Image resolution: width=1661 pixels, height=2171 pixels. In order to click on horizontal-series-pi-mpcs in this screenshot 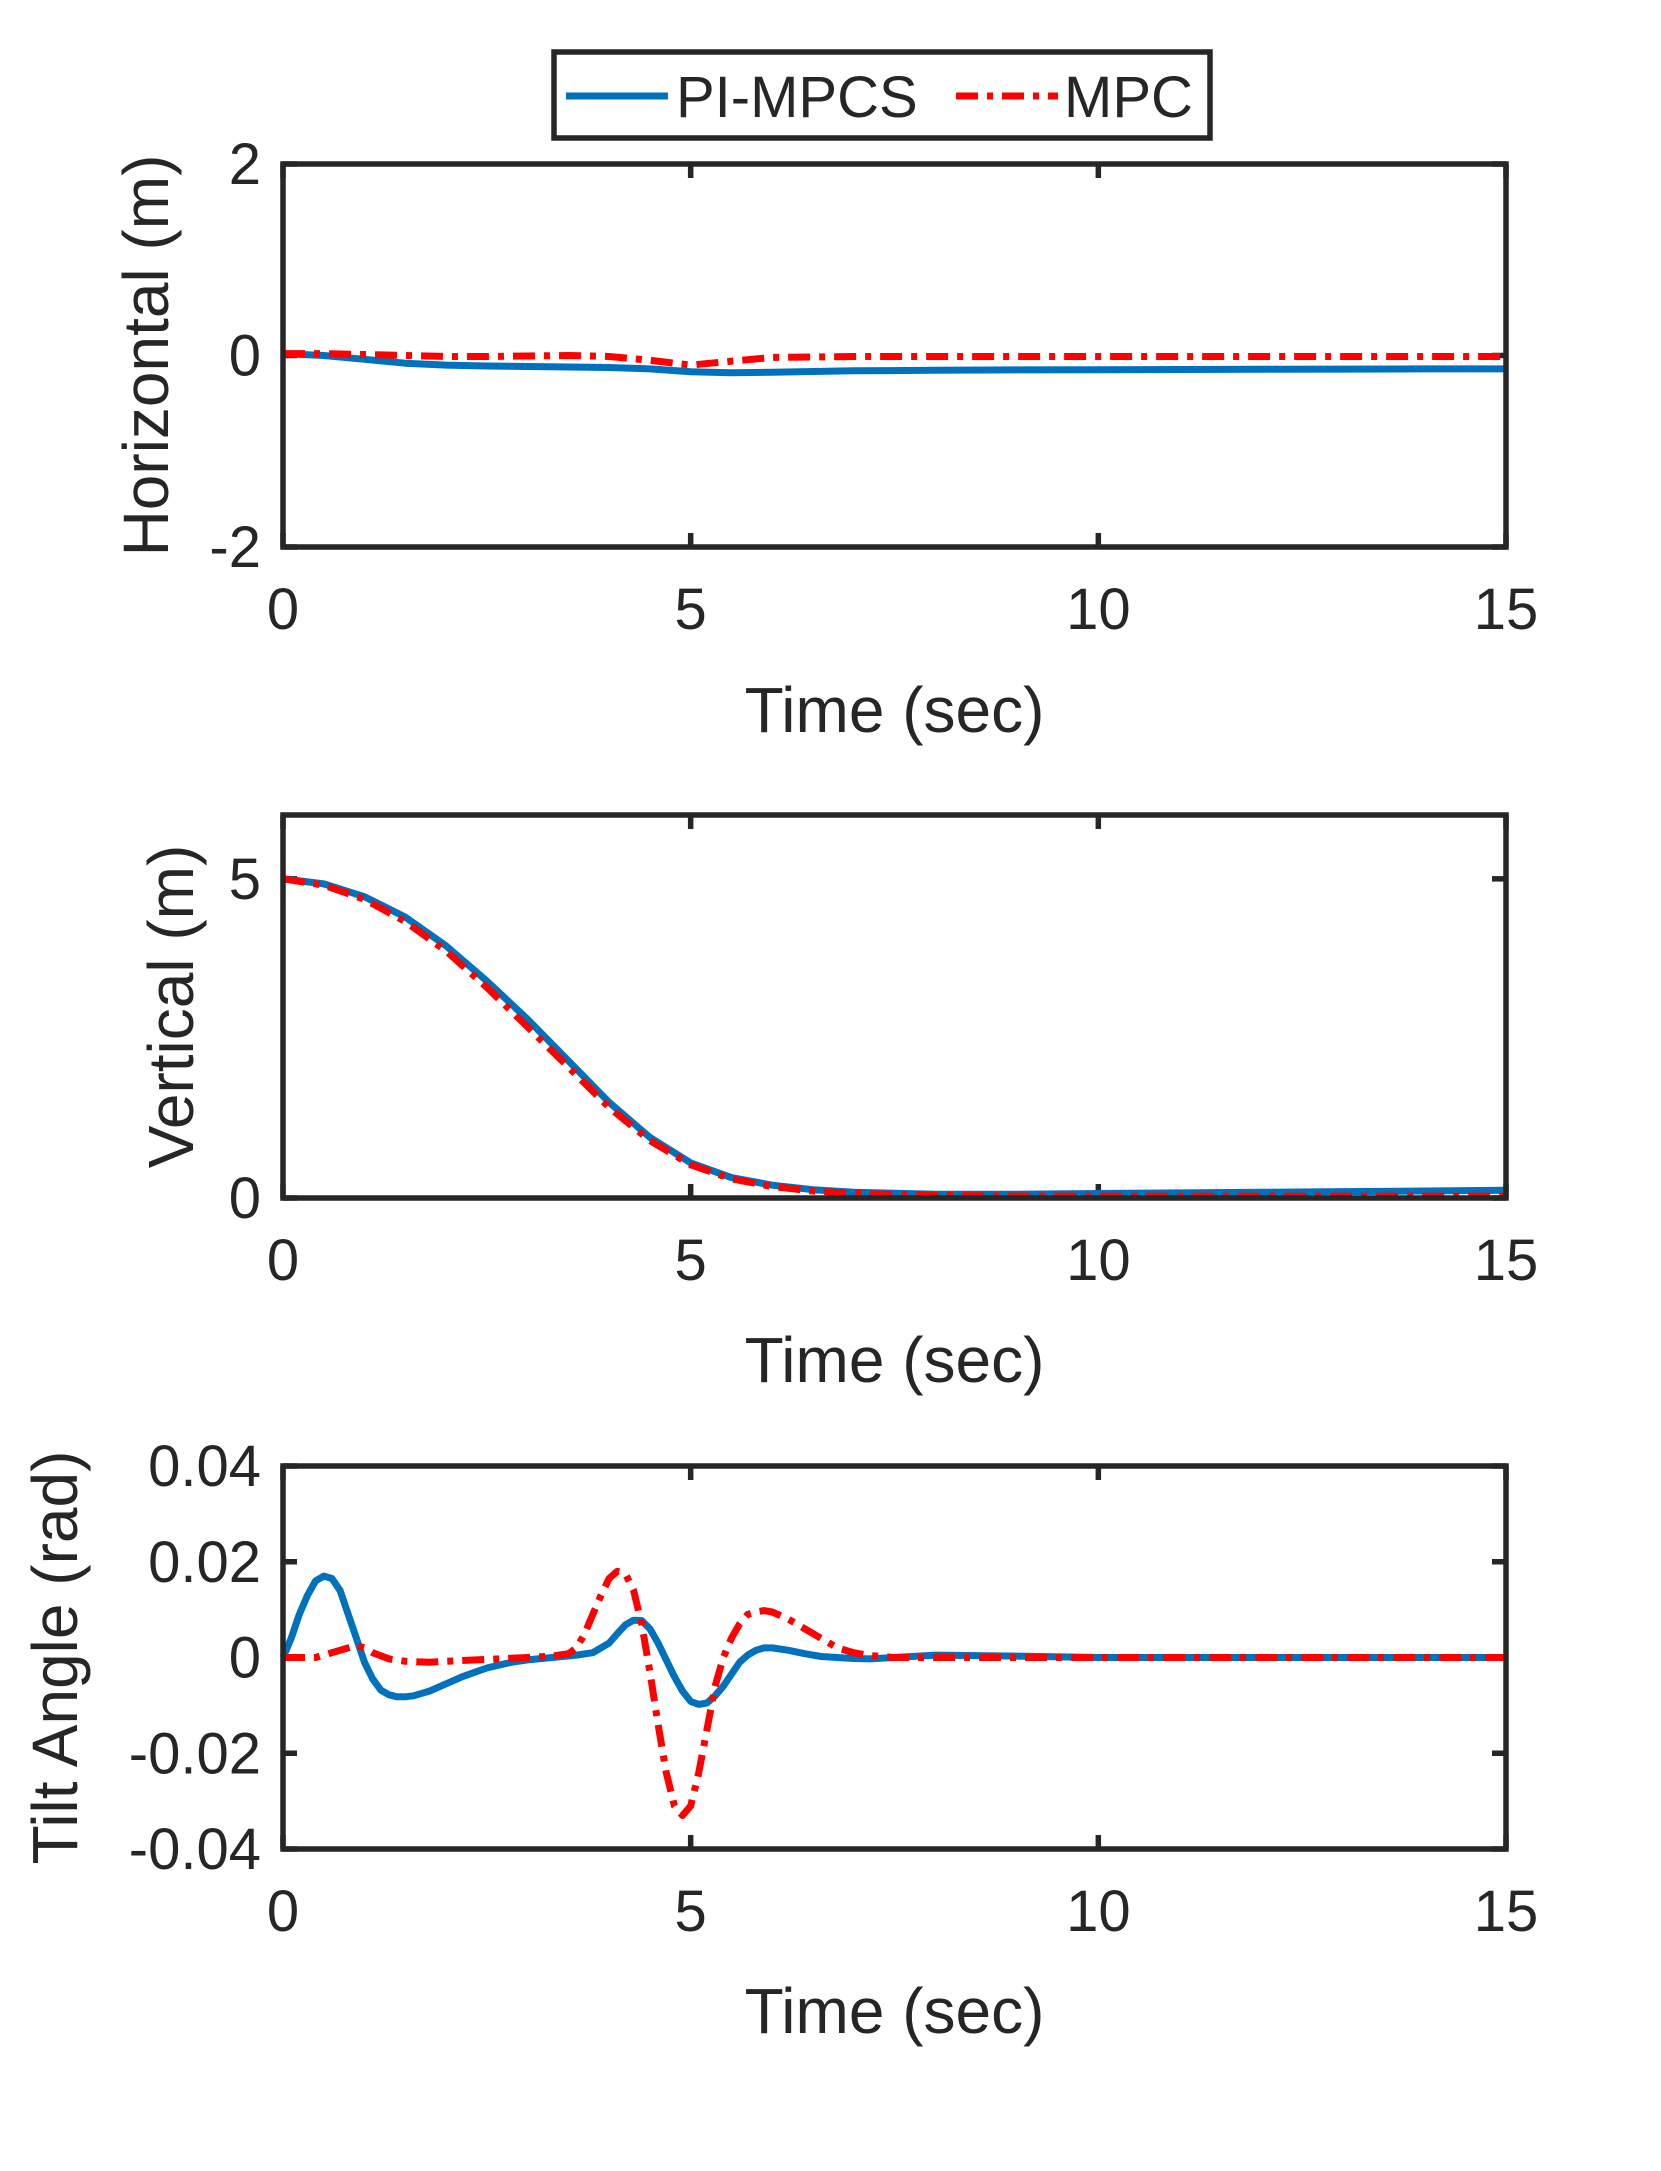, I will do `click(894, 363)`.